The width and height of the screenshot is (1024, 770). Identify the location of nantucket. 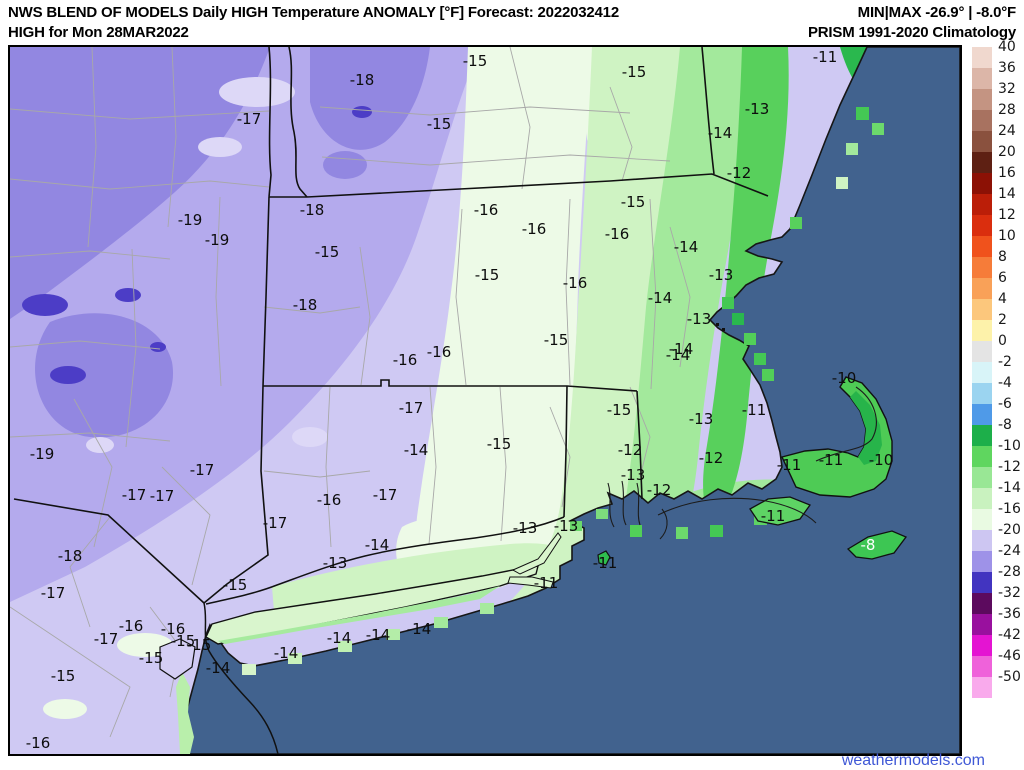
(877, 545).